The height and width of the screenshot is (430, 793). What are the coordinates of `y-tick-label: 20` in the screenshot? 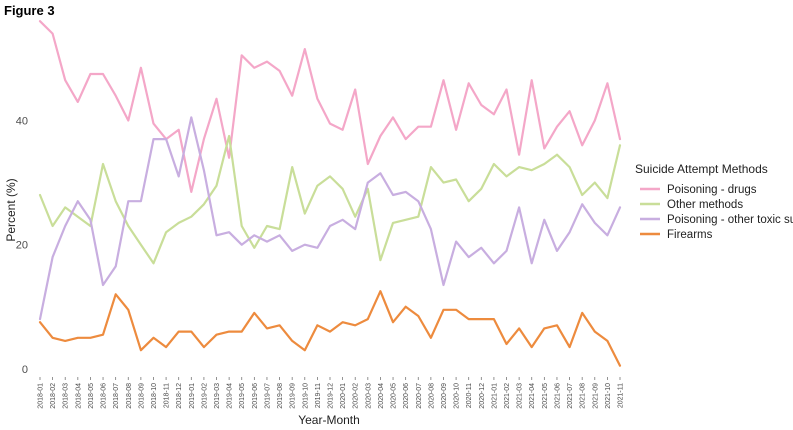 It's located at (22, 246).